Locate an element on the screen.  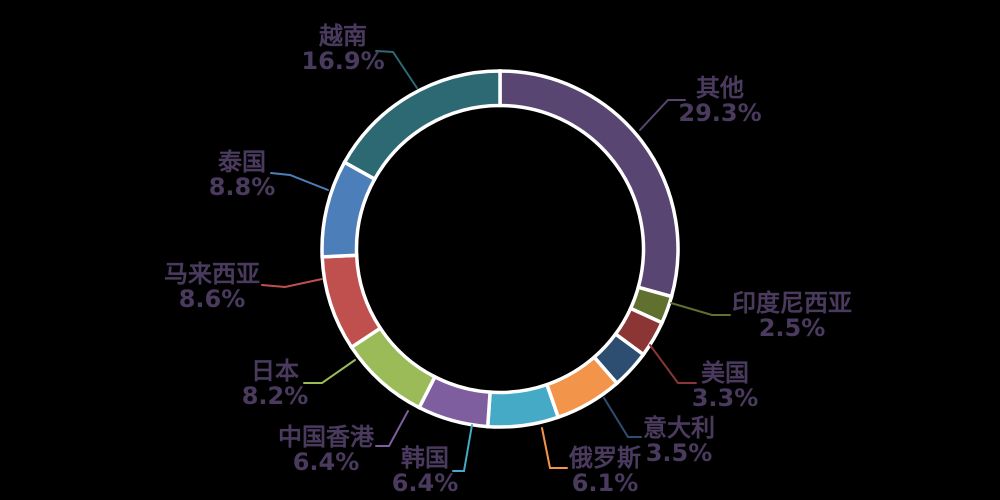
slice-percent: 8.6% is located at coordinates (212, 299).